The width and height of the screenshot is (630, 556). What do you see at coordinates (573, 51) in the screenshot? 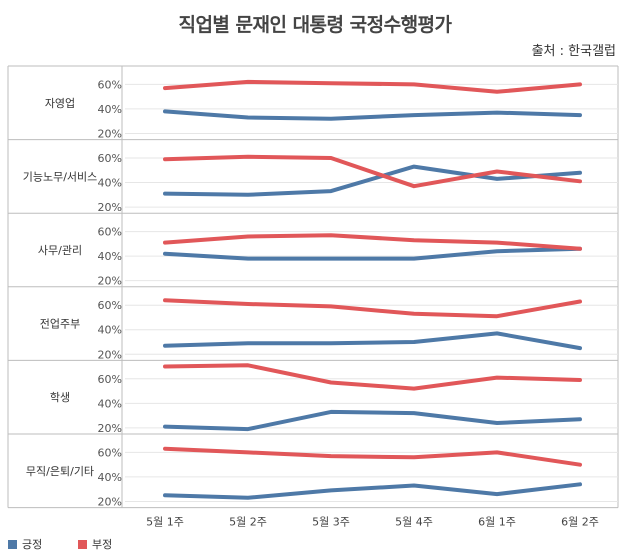
I see `source-label: 출처 : 한국갤럽` at bounding box center [573, 51].